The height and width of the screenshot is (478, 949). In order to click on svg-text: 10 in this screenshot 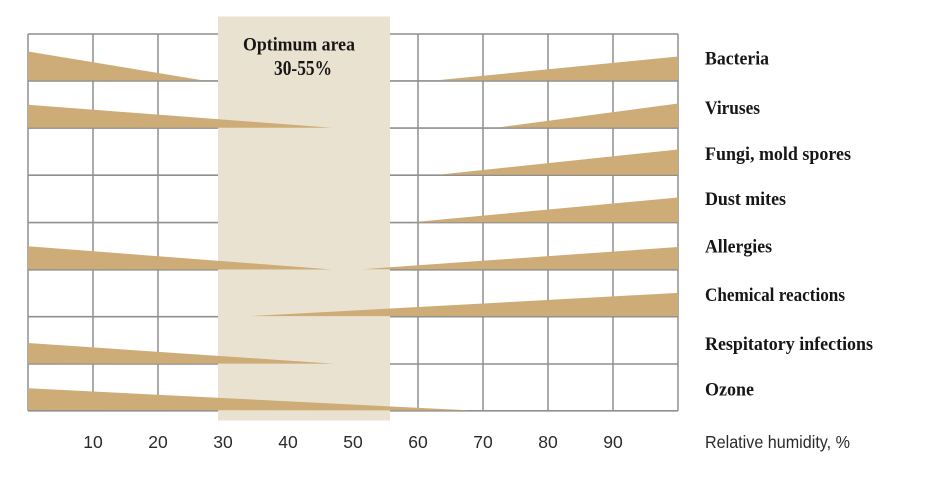, I will do `click(93, 442)`.